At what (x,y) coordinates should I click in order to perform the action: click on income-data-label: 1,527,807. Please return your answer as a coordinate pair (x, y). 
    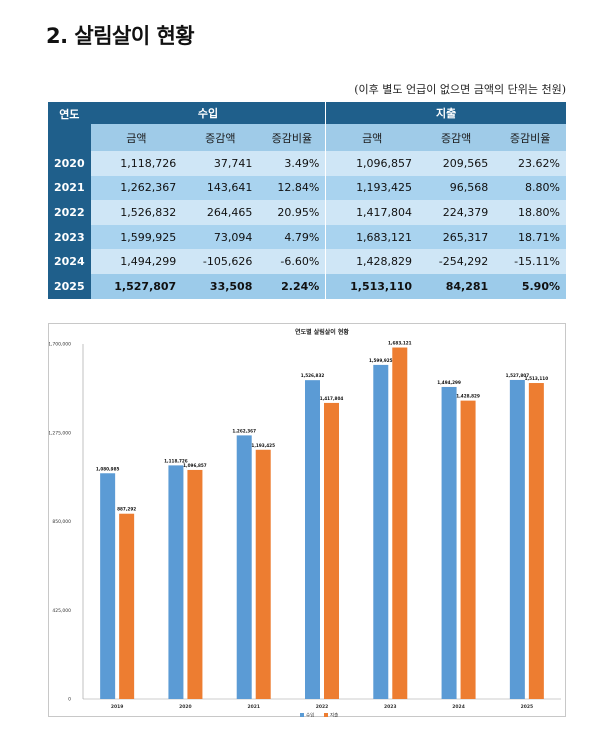
    Looking at the image, I should click on (518, 375).